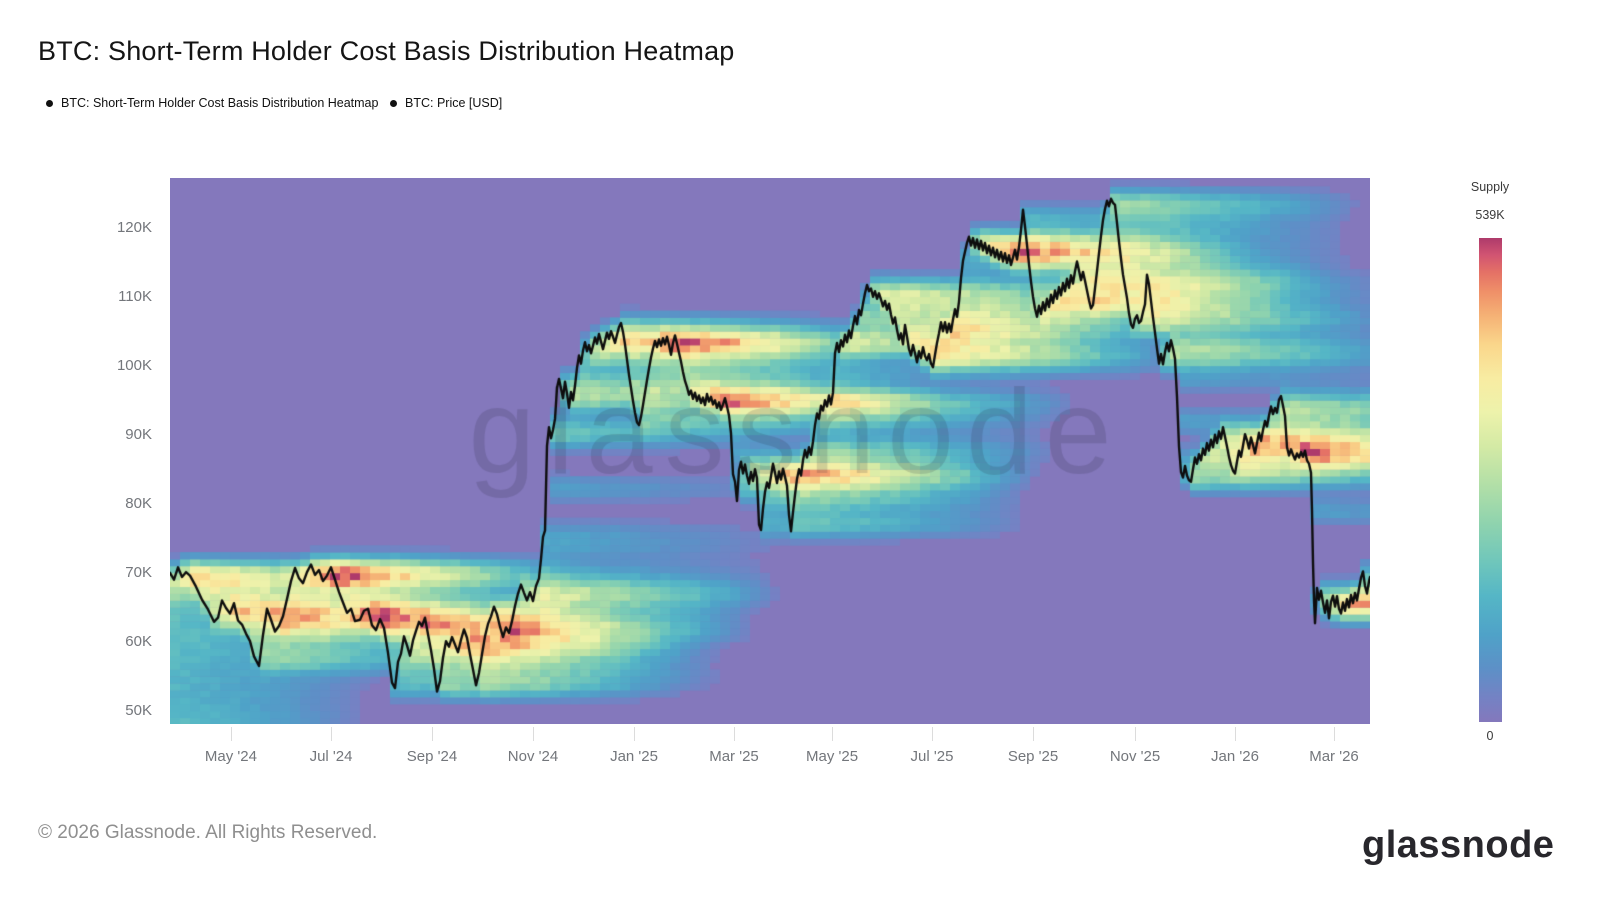 The height and width of the screenshot is (900, 1600). I want to click on x-tick-label: Nov '25, so click(1135, 756).